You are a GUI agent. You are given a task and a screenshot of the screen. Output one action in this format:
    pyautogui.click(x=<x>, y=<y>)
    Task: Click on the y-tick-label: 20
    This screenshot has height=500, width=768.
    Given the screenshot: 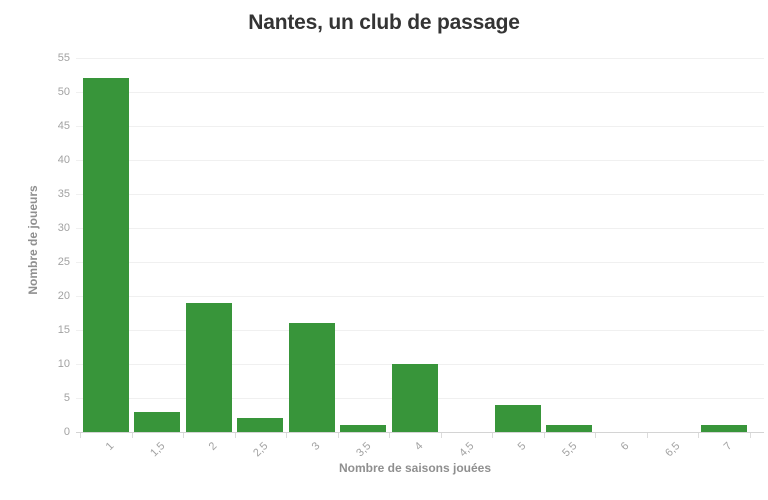 What is the action you would take?
    pyautogui.click(x=63, y=295)
    